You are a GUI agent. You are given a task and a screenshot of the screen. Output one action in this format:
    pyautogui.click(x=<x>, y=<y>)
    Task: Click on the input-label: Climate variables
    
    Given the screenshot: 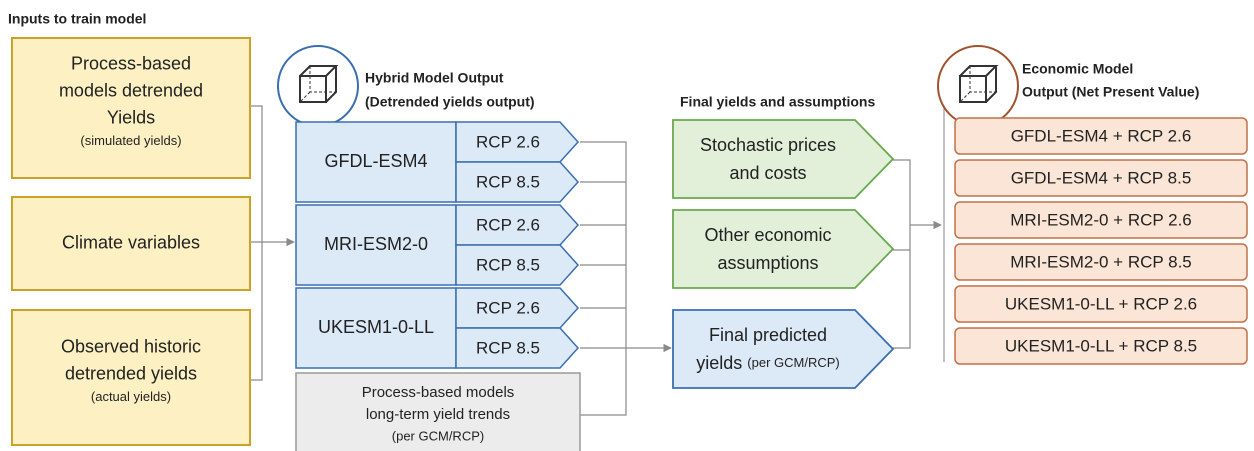 What is the action you would take?
    pyautogui.click(x=131, y=242)
    